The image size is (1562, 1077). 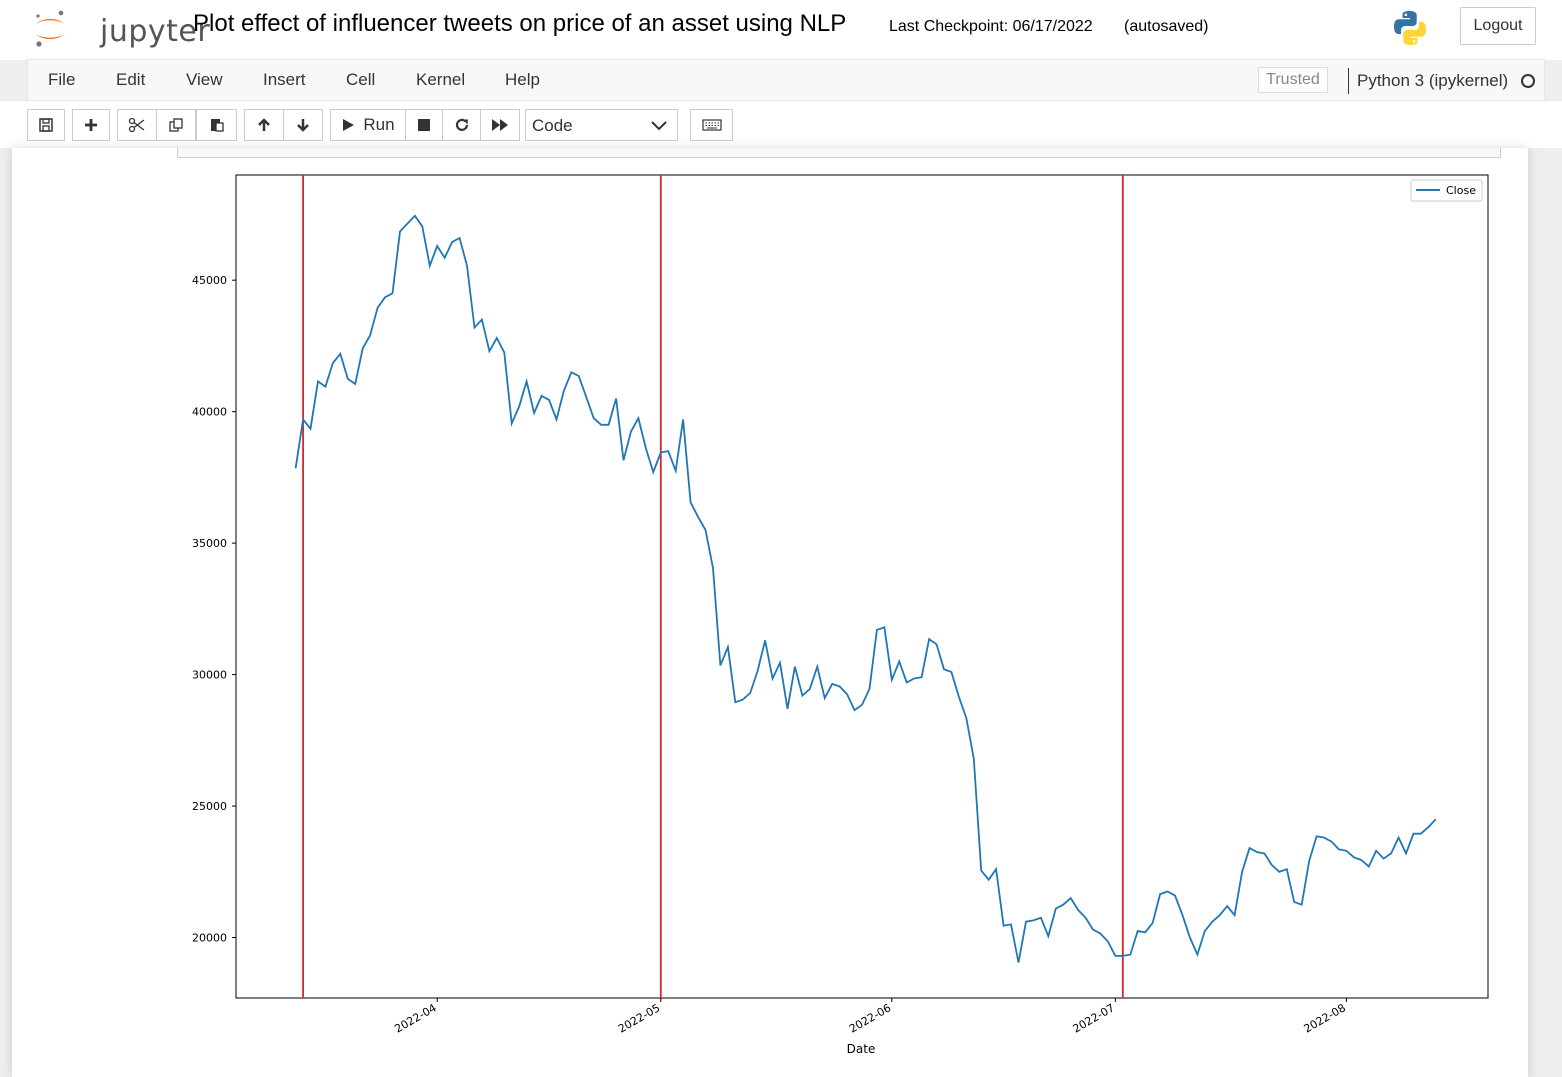 I want to click on legend: Close, so click(x=1446, y=190).